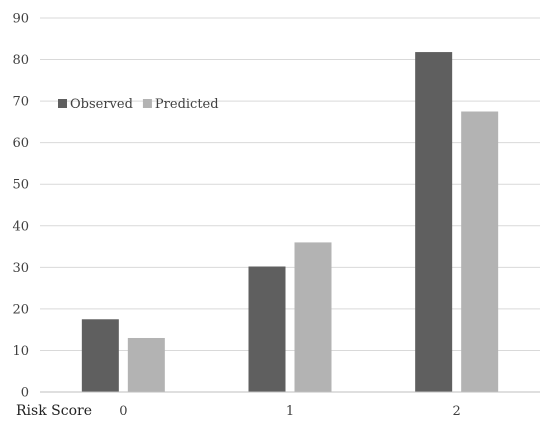 This screenshot has width=550, height=426. What do you see at coordinates (20, 185) in the screenshot?
I see `y-tick-label: 50` at bounding box center [20, 185].